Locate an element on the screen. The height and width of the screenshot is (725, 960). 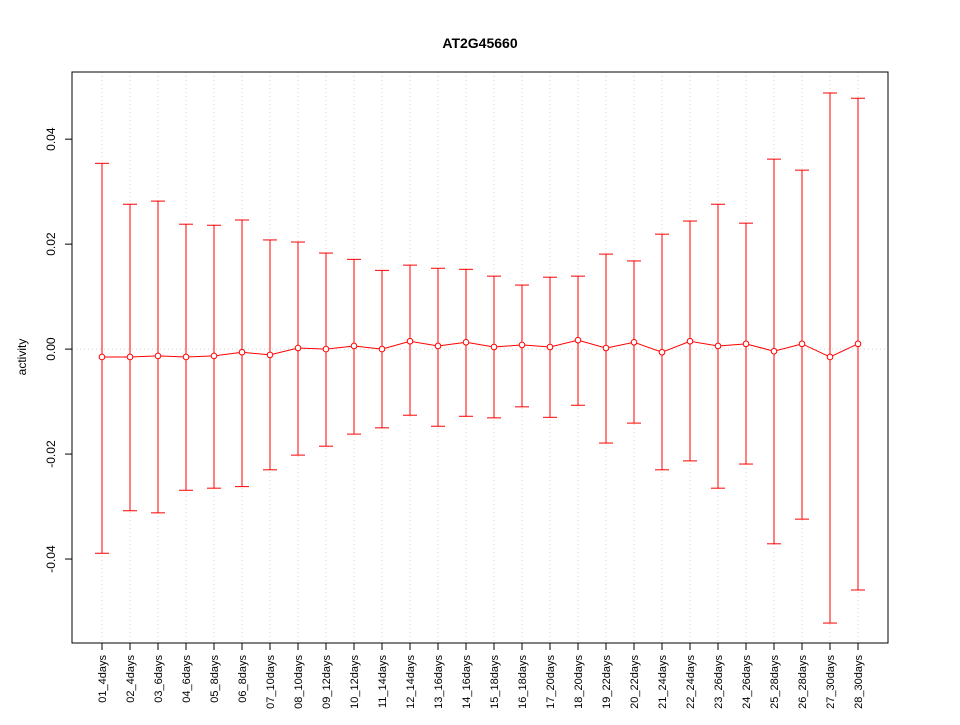
x-tick-label: 06_8days is located at coordinates (243, 679).